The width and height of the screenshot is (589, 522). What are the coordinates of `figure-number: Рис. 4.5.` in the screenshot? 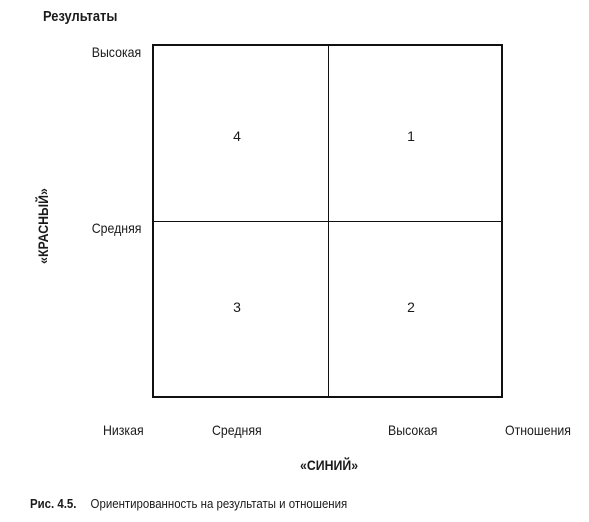 It's located at (53, 503).